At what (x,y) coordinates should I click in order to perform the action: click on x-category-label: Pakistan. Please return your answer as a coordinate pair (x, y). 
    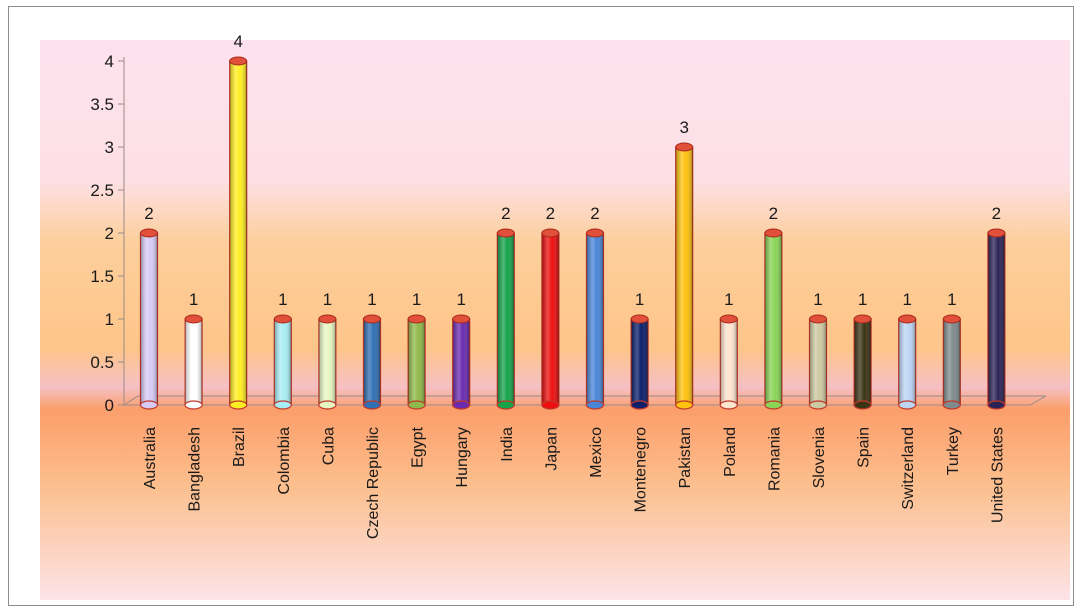
    Looking at the image, I should click on (685, 457).